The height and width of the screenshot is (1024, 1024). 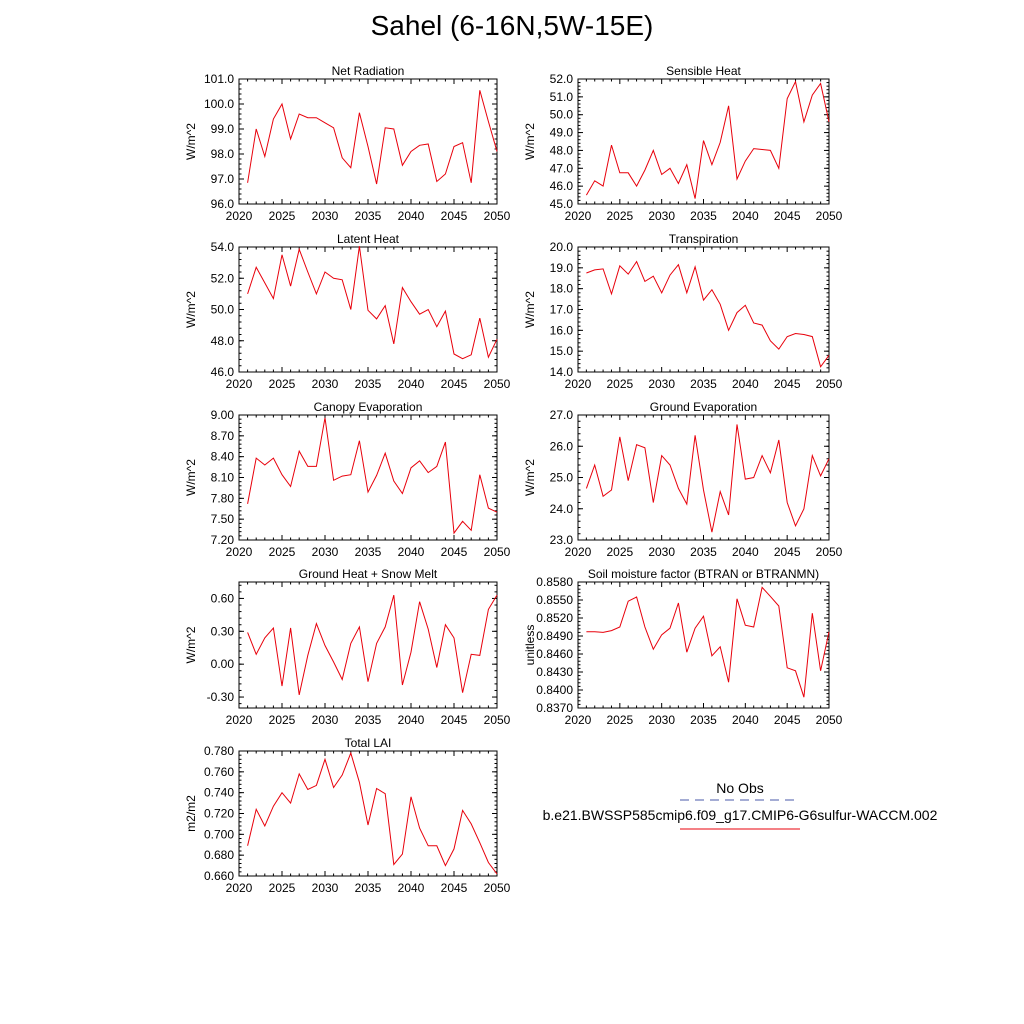 What do you see at coordinates (703, 407) in the screenshot?
I see `panel-title: Ground Evaporation` at bounding box center [703, 407].